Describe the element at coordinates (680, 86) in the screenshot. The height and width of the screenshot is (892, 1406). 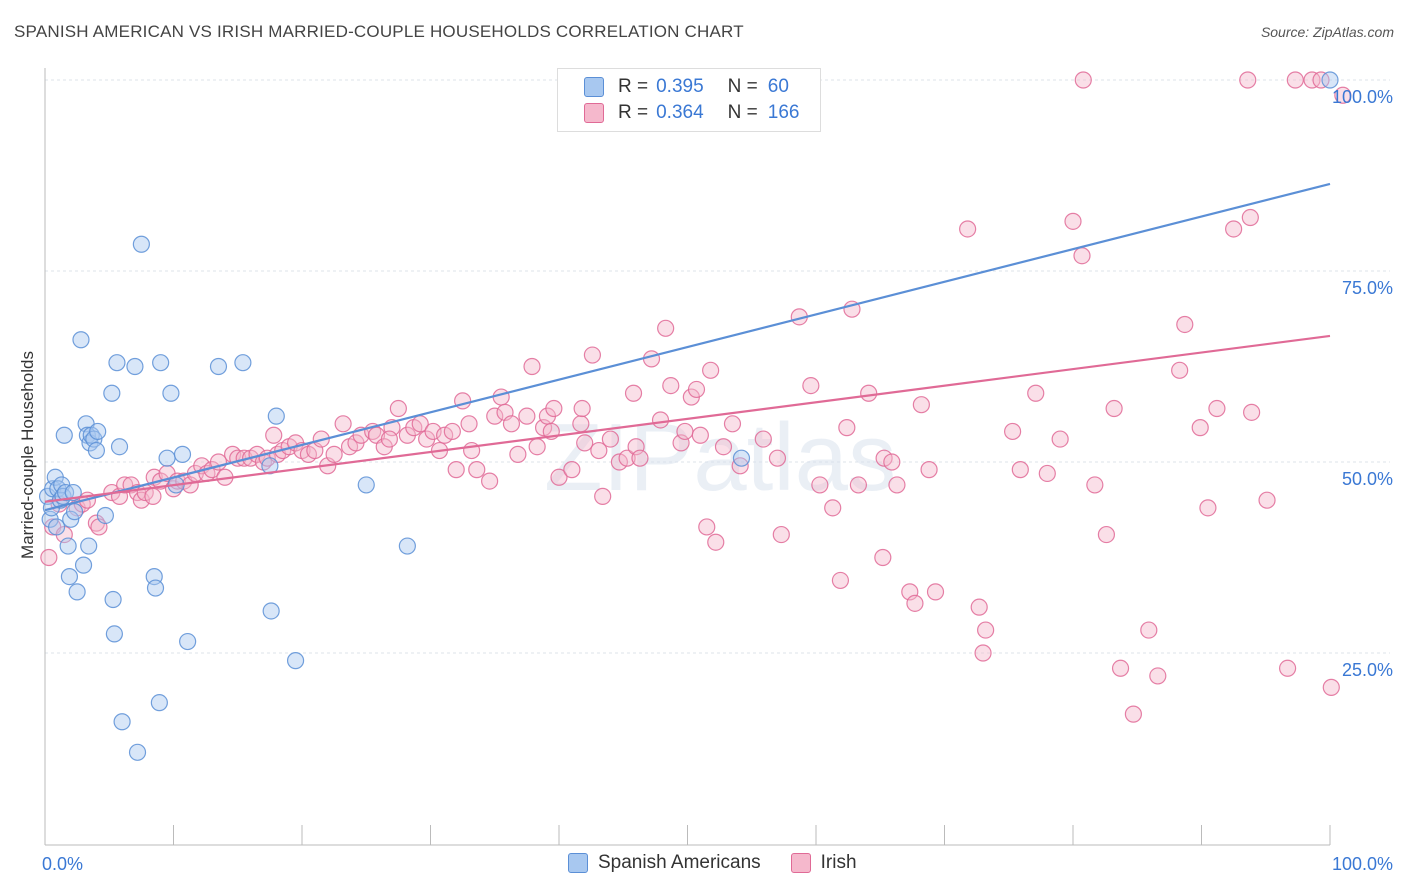
I see `legend-r-value: 0.395` at that location.